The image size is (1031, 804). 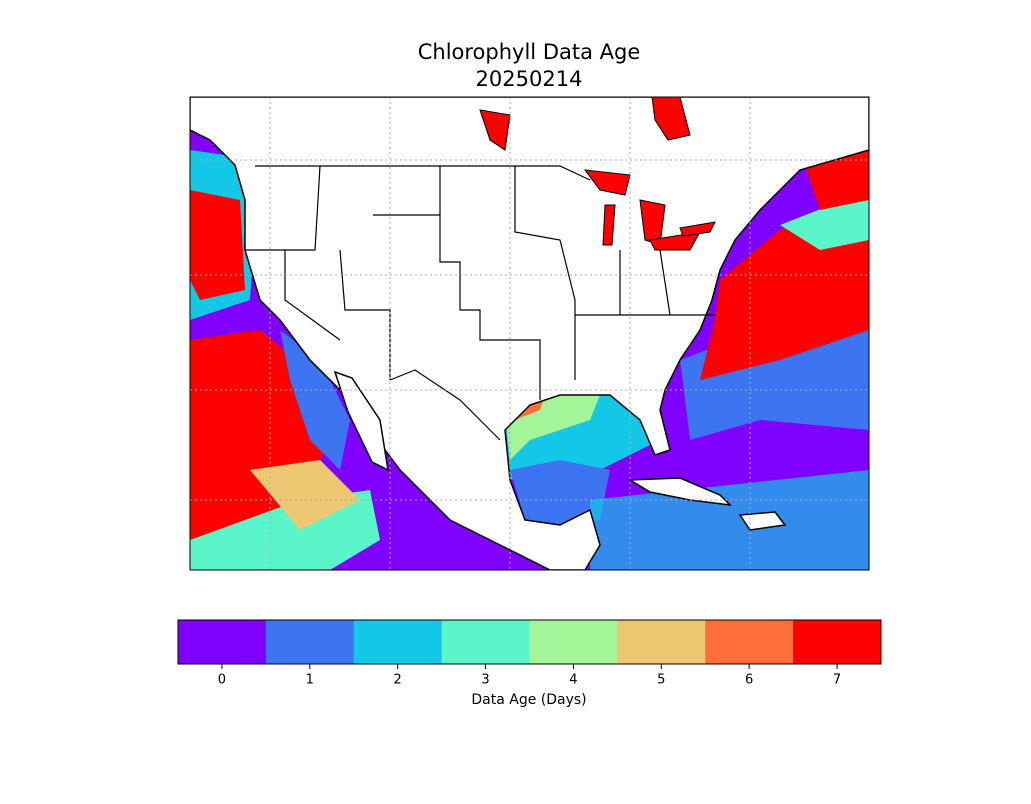 What do you see at coordinates (485, 680) in the screenshot?
I see `colorbar-tick-label: 3` at bounding box center [485, 680].